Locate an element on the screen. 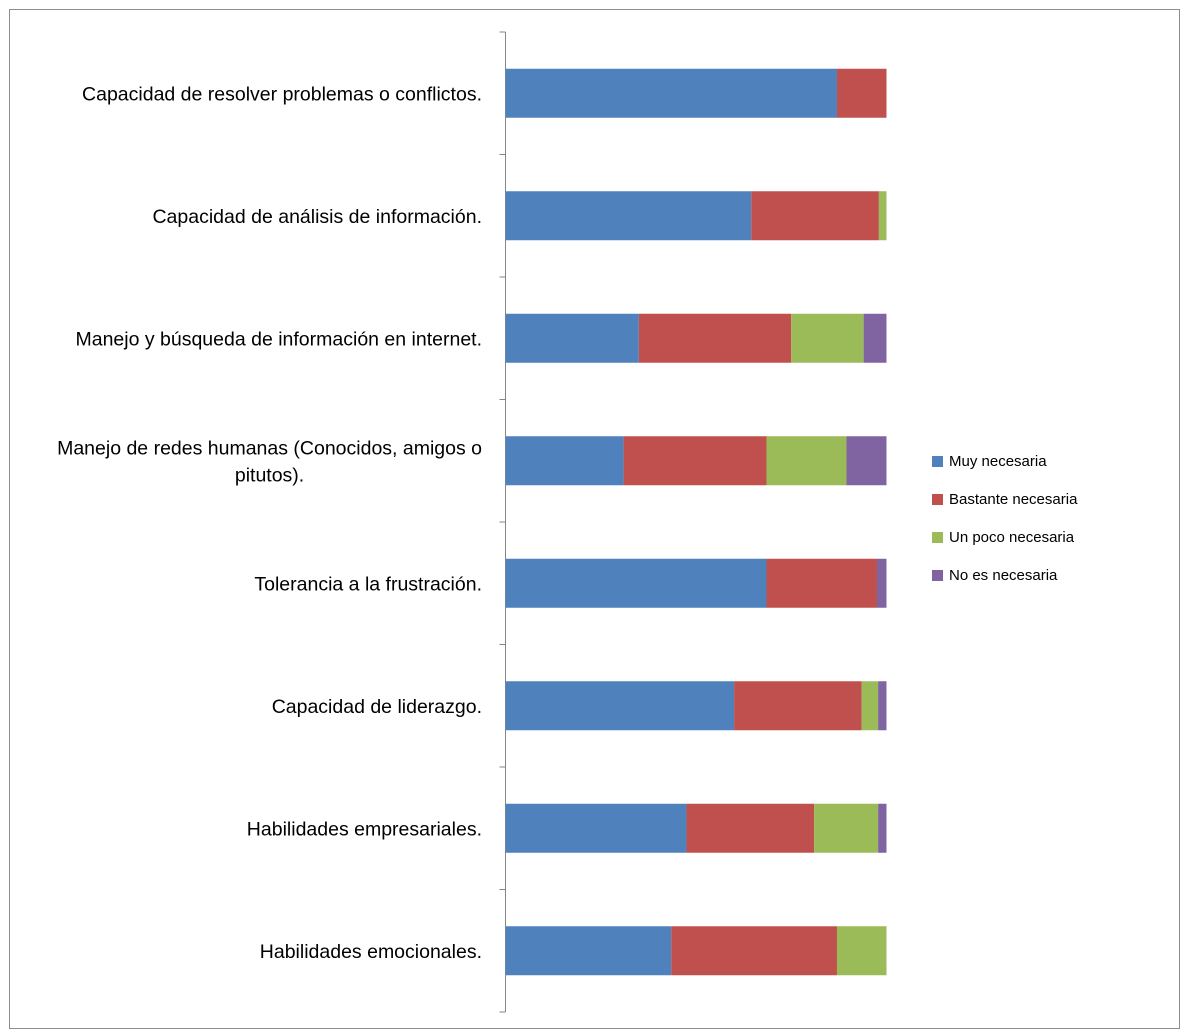 The image size is (1181, 1029). category-label: Habilidades emocionales. is located at coordinates (371, 952).